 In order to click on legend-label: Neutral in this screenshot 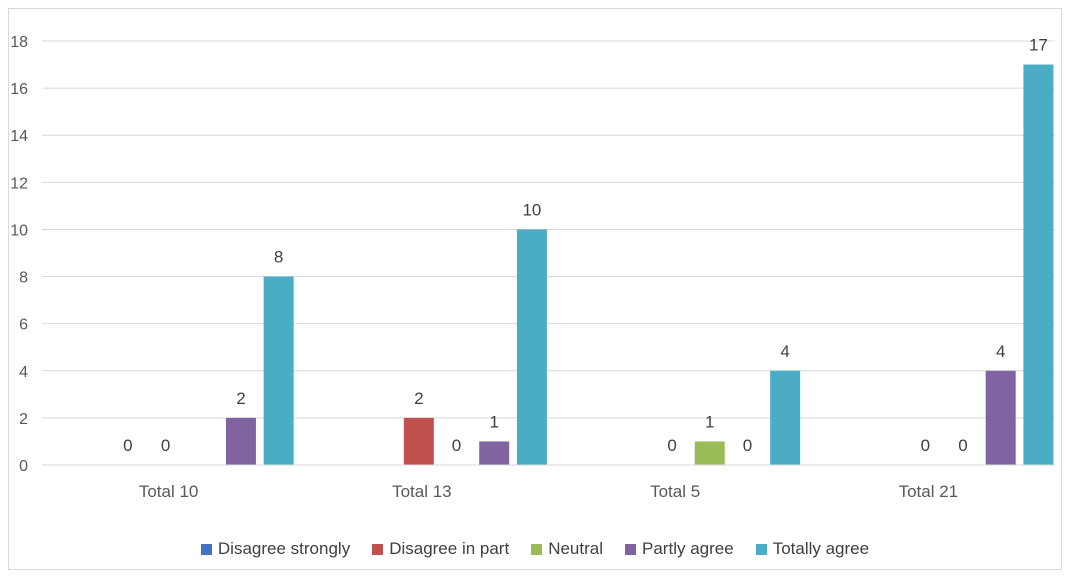, I will do `click(576, 548)`.